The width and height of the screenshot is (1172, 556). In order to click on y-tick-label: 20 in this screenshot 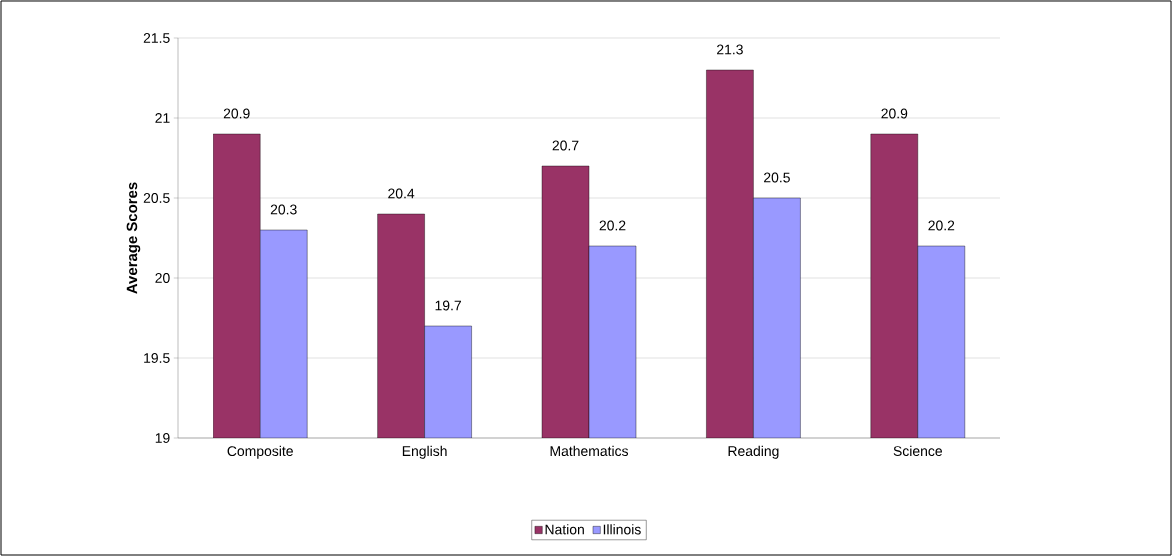, I will do `click(162, 278)`.